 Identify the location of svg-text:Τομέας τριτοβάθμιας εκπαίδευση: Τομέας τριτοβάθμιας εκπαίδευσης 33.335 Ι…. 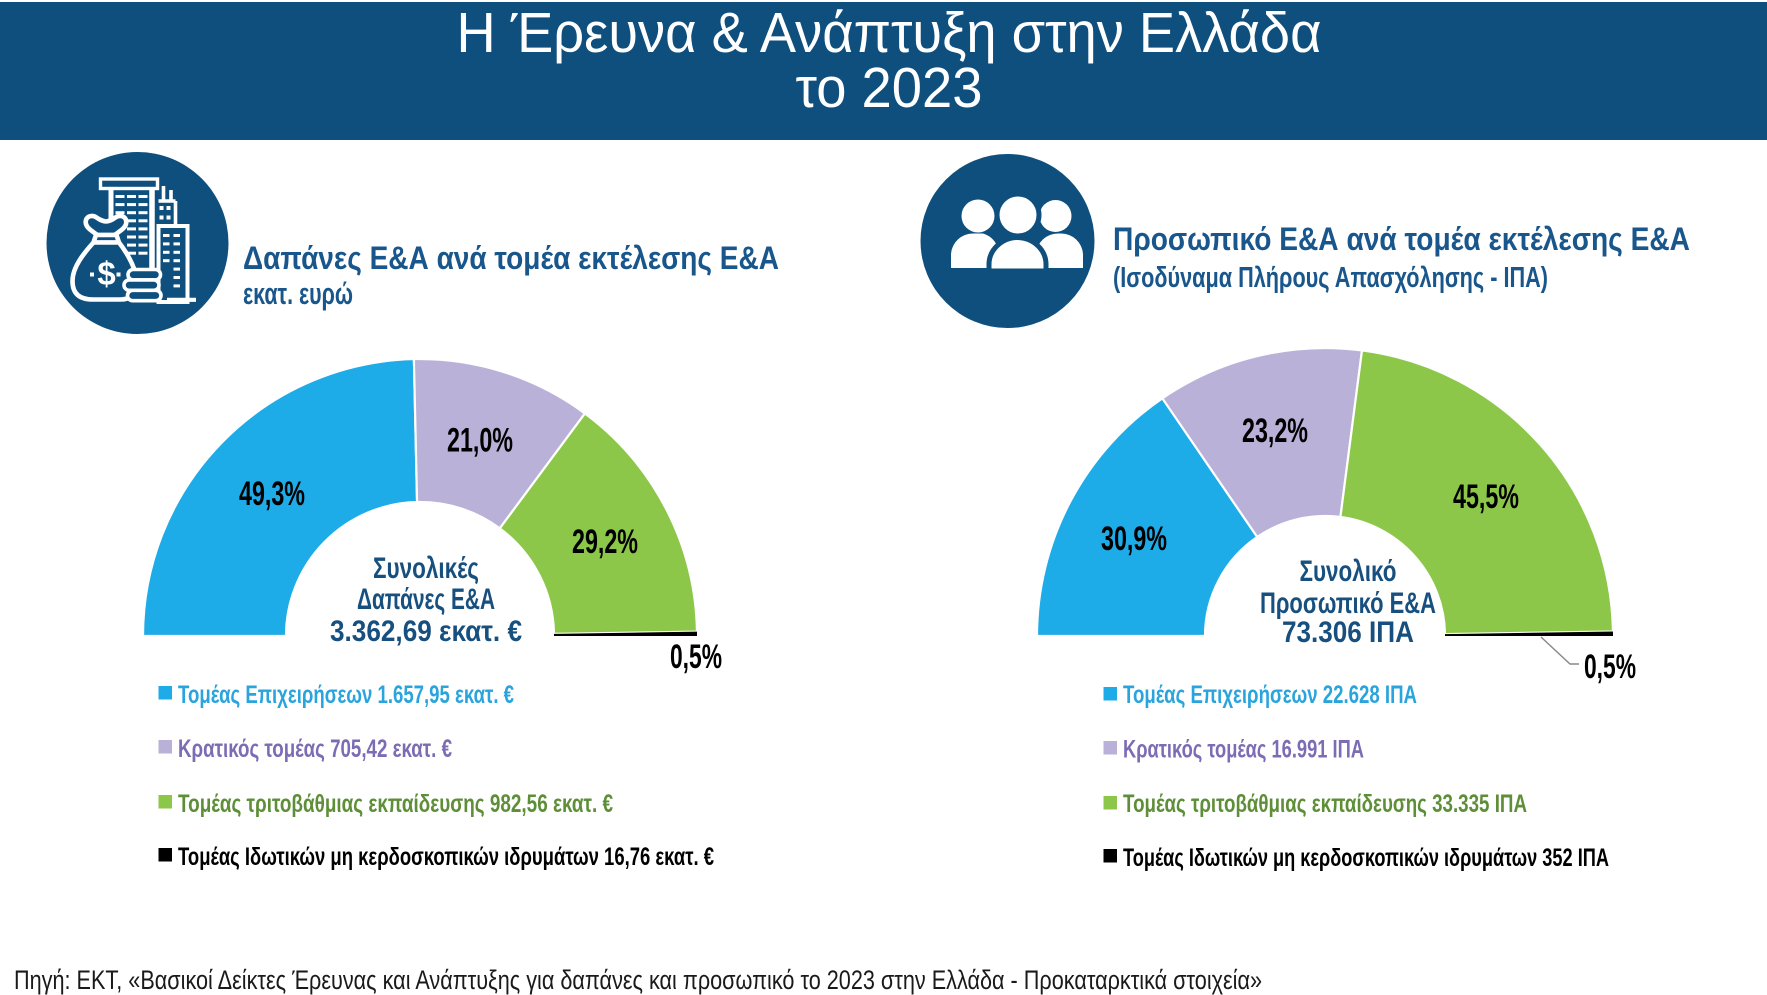
(1325, 804).